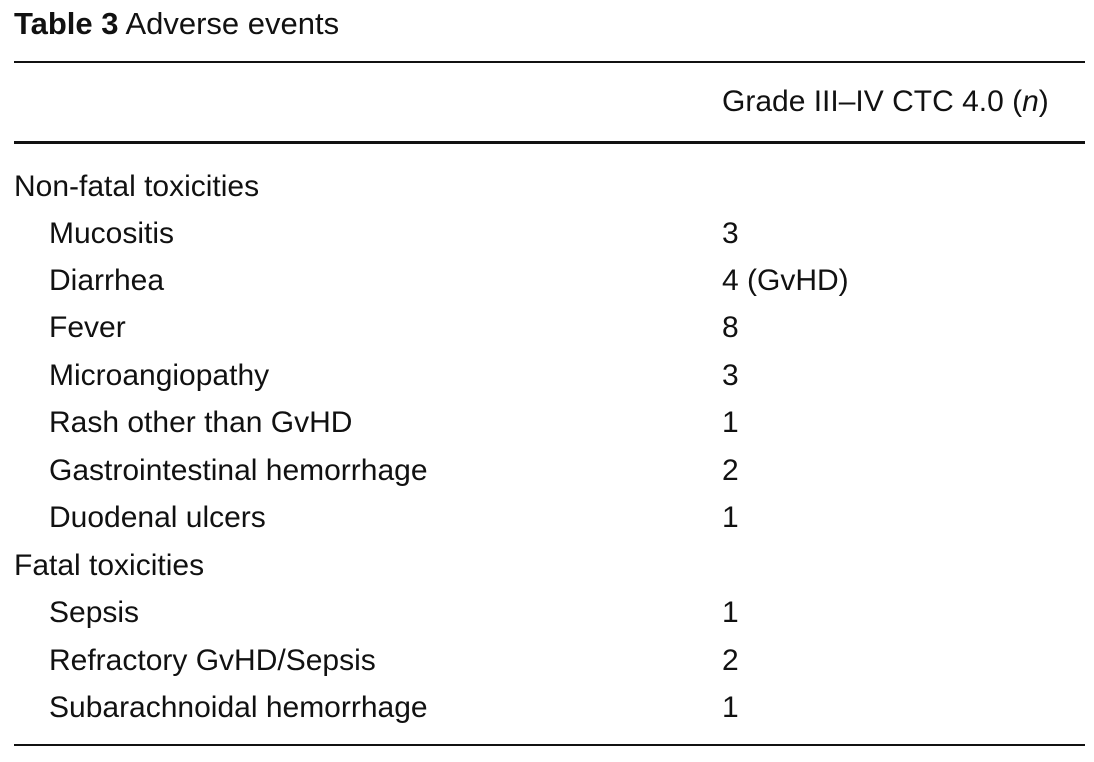 The width and height of the screenshot is (1094, 762). What do you see at coordinates (137, 186) in the screenshot?
I see `section-heading: Non-fatal toxicities` at bounding box center [137, 186].